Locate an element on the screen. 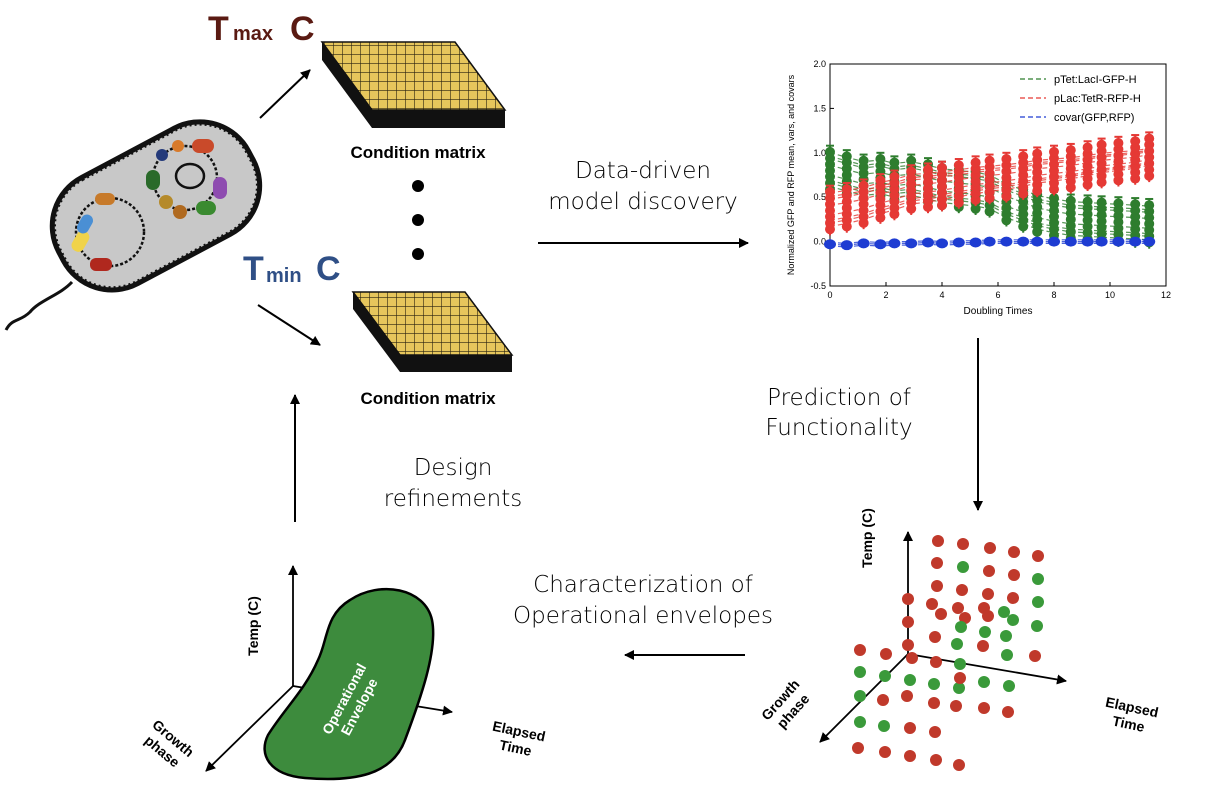  t-min-unit: C is located at coordinates (328, 269).